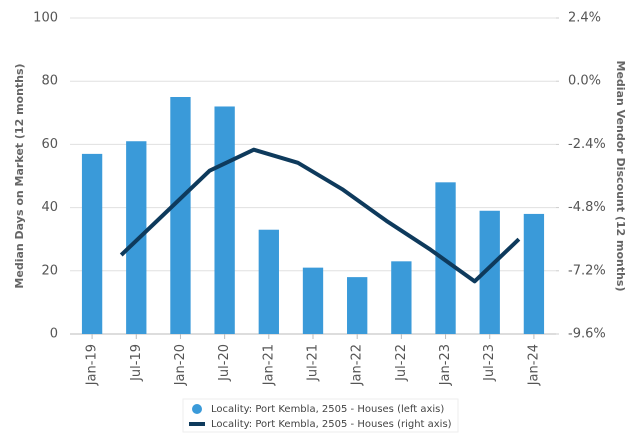 This screenshot has height=434, width=636. What do you see at coordinates (268, 365) in the screenshot?
I see `x-tick-label: Jan-21` at bounding box center [268, 365].